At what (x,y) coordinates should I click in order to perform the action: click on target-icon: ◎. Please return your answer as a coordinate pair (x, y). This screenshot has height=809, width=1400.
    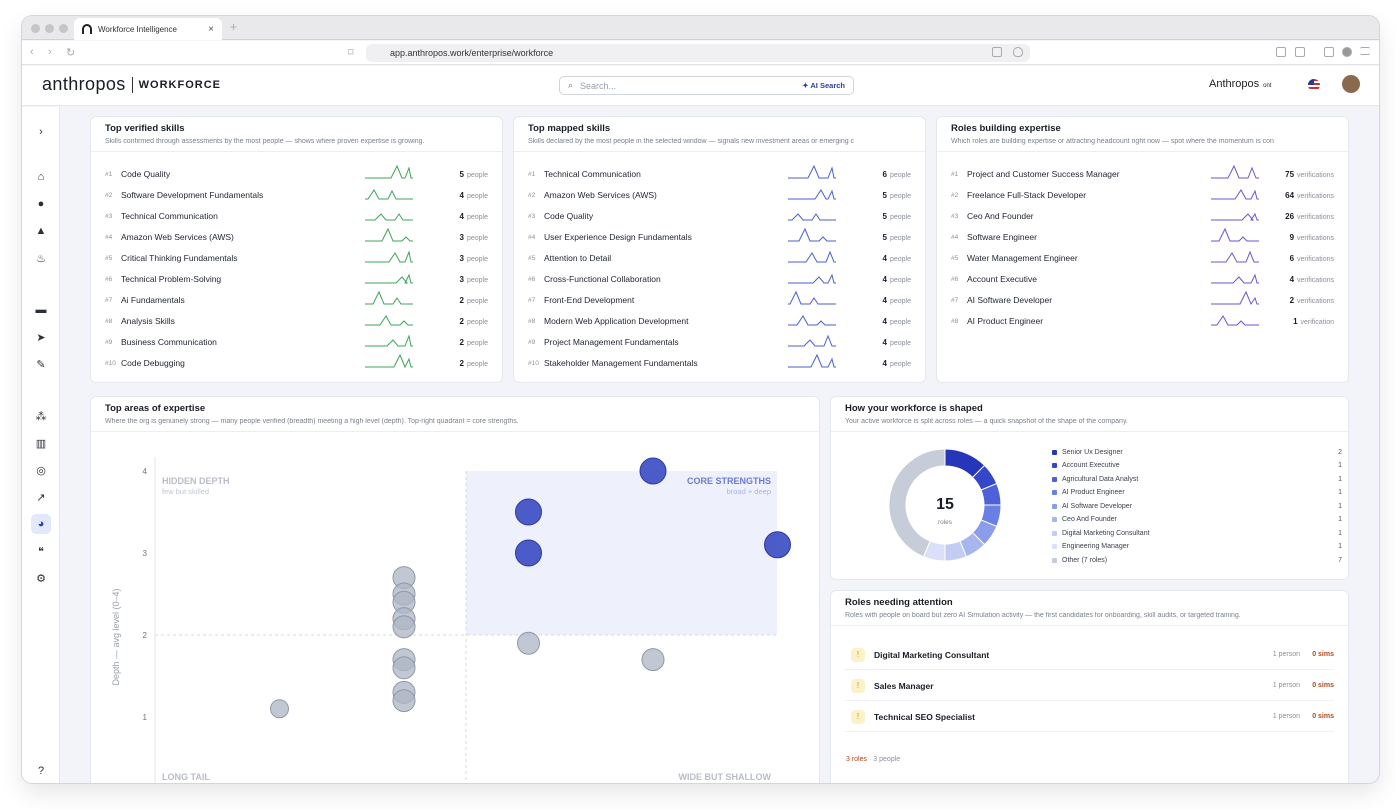
    Looking at the image, I should click on (41, 470).